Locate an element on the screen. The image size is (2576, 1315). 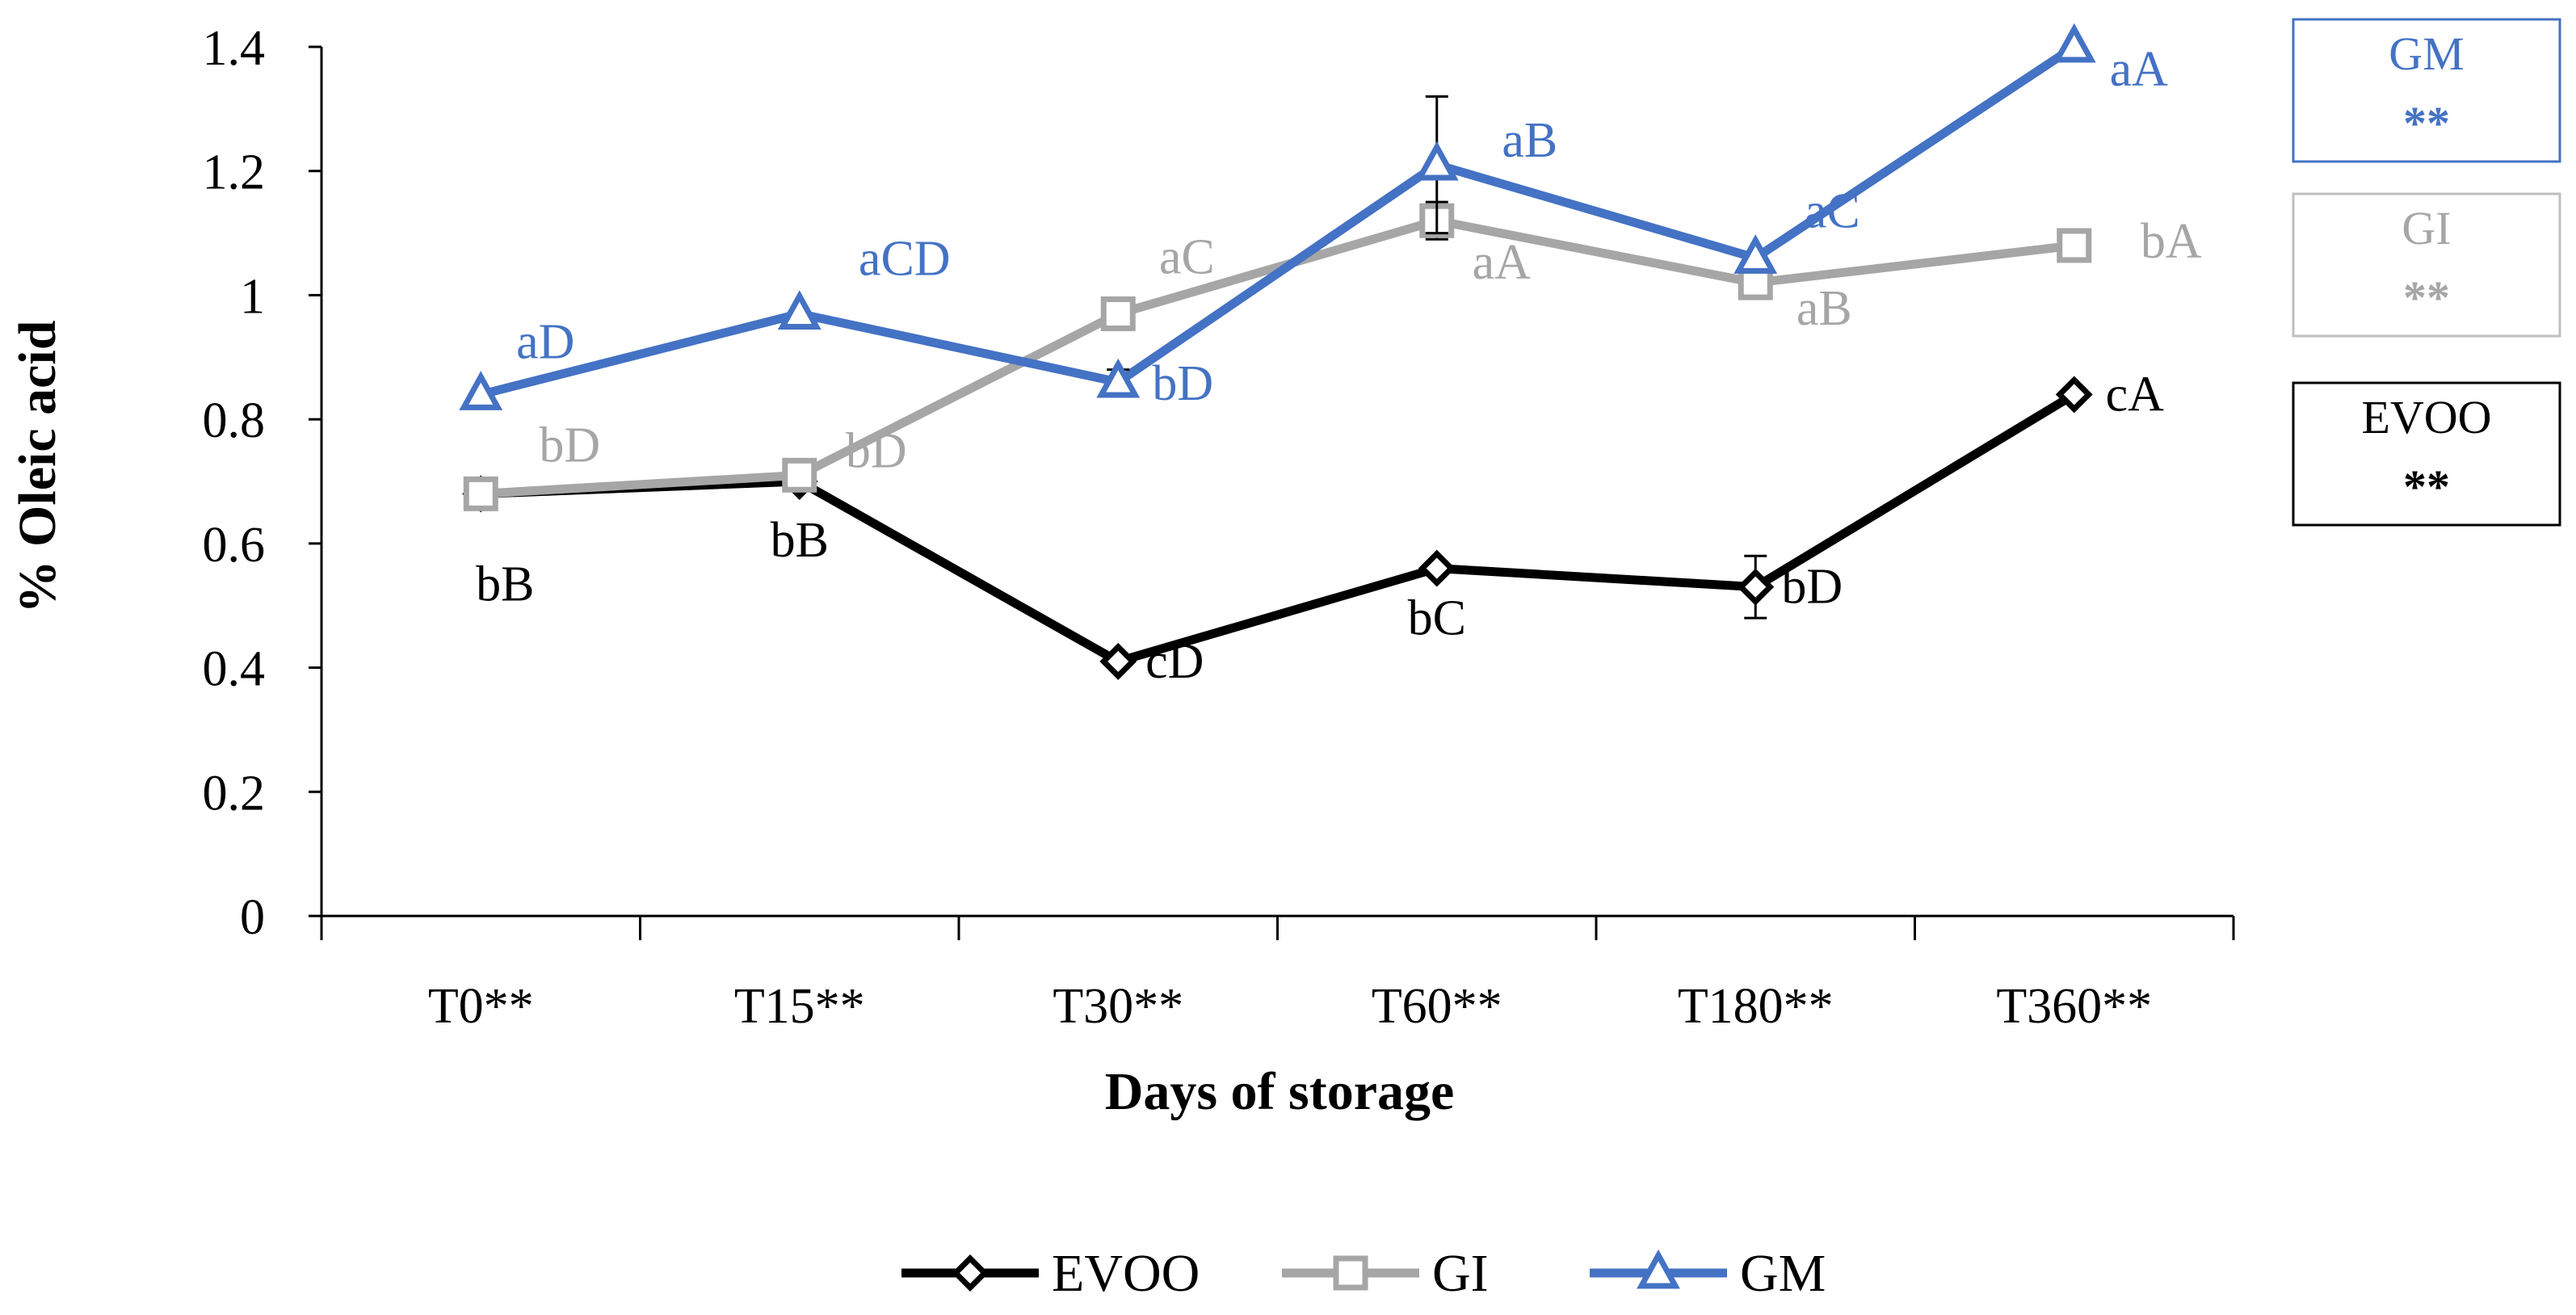
point-label-gi: bA is located at coordinates (2172, 241).